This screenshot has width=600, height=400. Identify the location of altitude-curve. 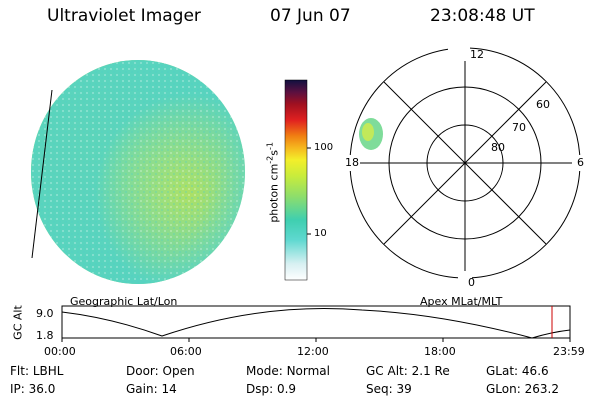
(316, 323).